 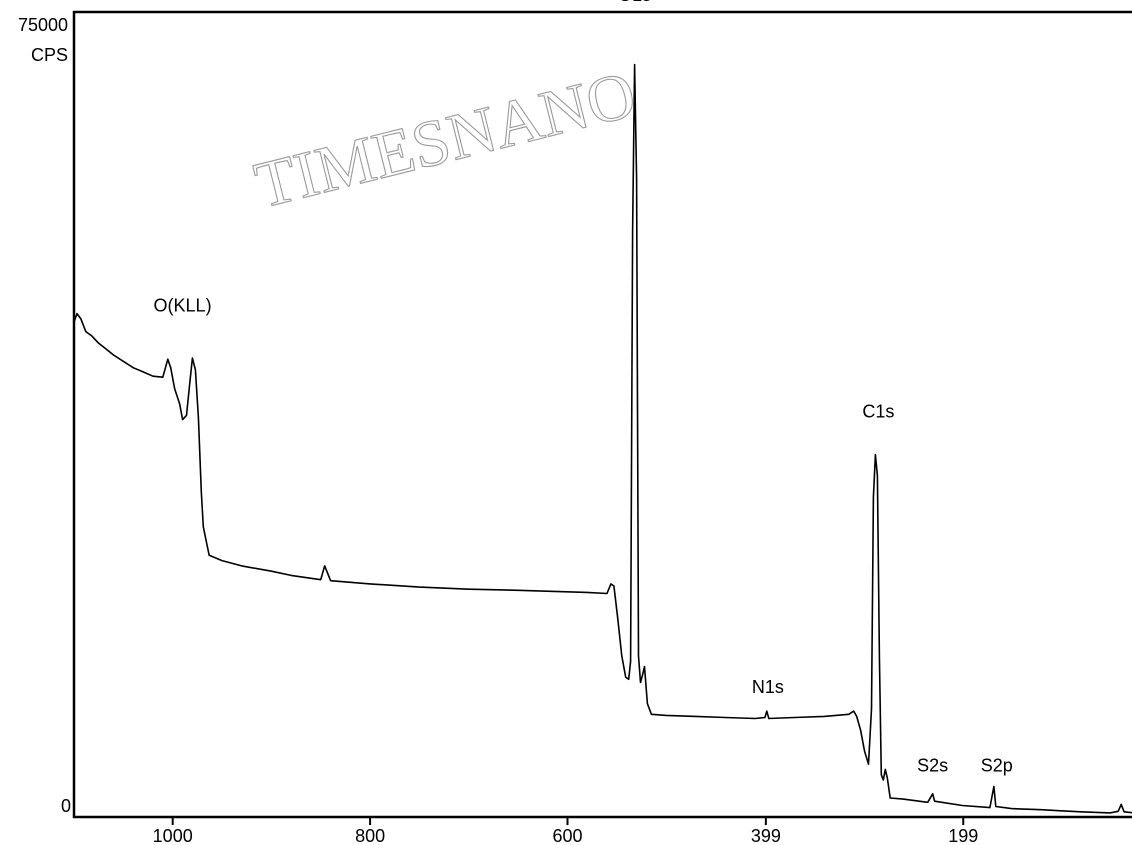 I want to click on y-tick-min-label: 0, so click(x=66, y=806).